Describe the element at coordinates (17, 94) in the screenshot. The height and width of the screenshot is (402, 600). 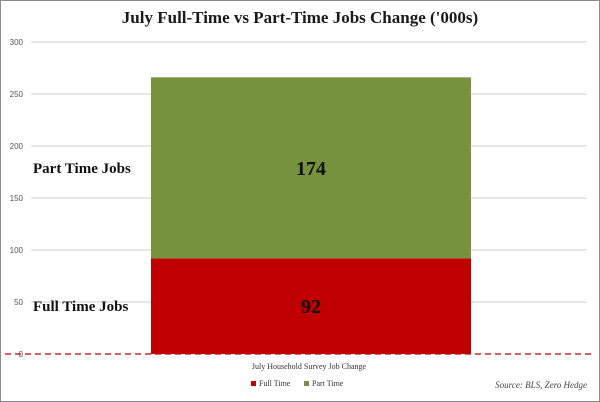
I see `y-tick-label: 250` at that location.